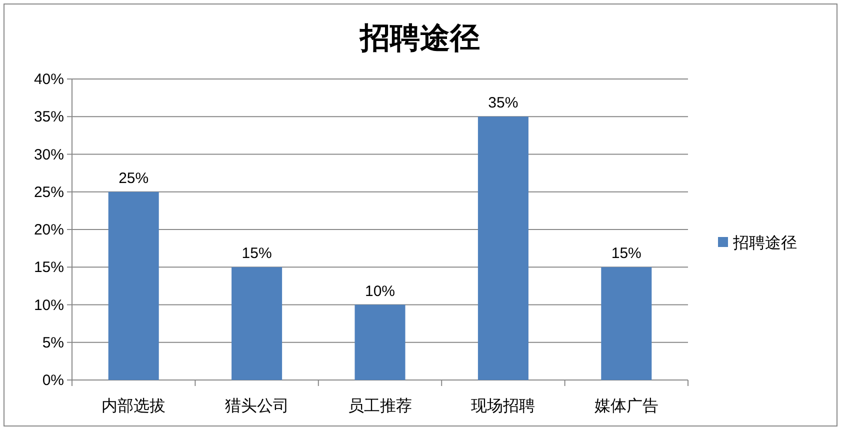 The width and height of the screenshot is (841, 430). I want to click on x-tick-label: 内部选拔, so click(134, 406).